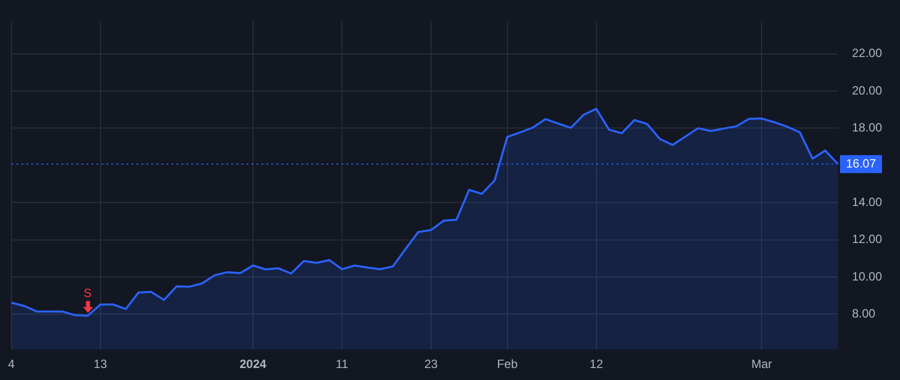 The height and width of the screenshot is (380, 900). I want to click on y-tick-label: 22.00, so click(867, 53).